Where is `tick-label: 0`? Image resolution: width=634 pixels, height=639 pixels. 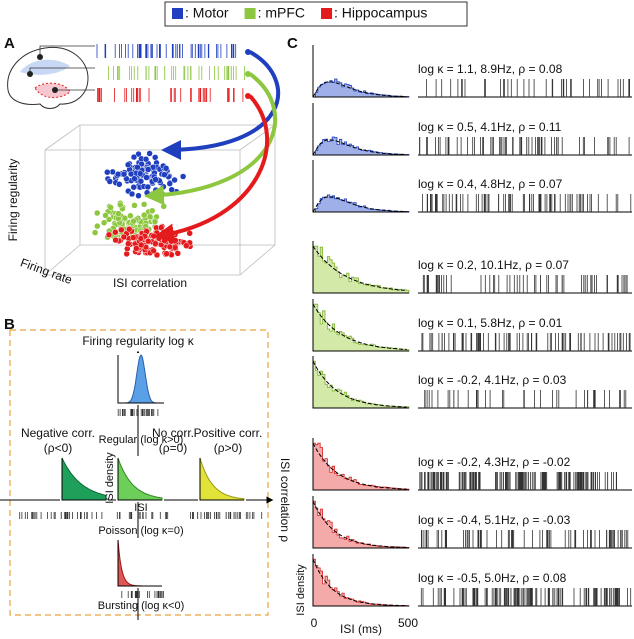
tick-label: 0 is located at coordinates (314, 623).